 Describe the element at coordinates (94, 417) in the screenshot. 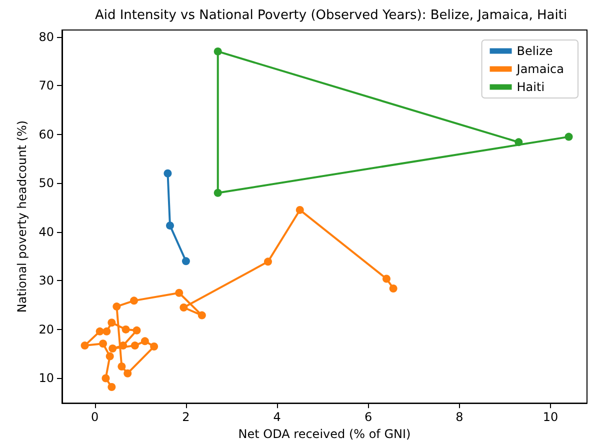

I see `x-tick-label: 0` at that location.